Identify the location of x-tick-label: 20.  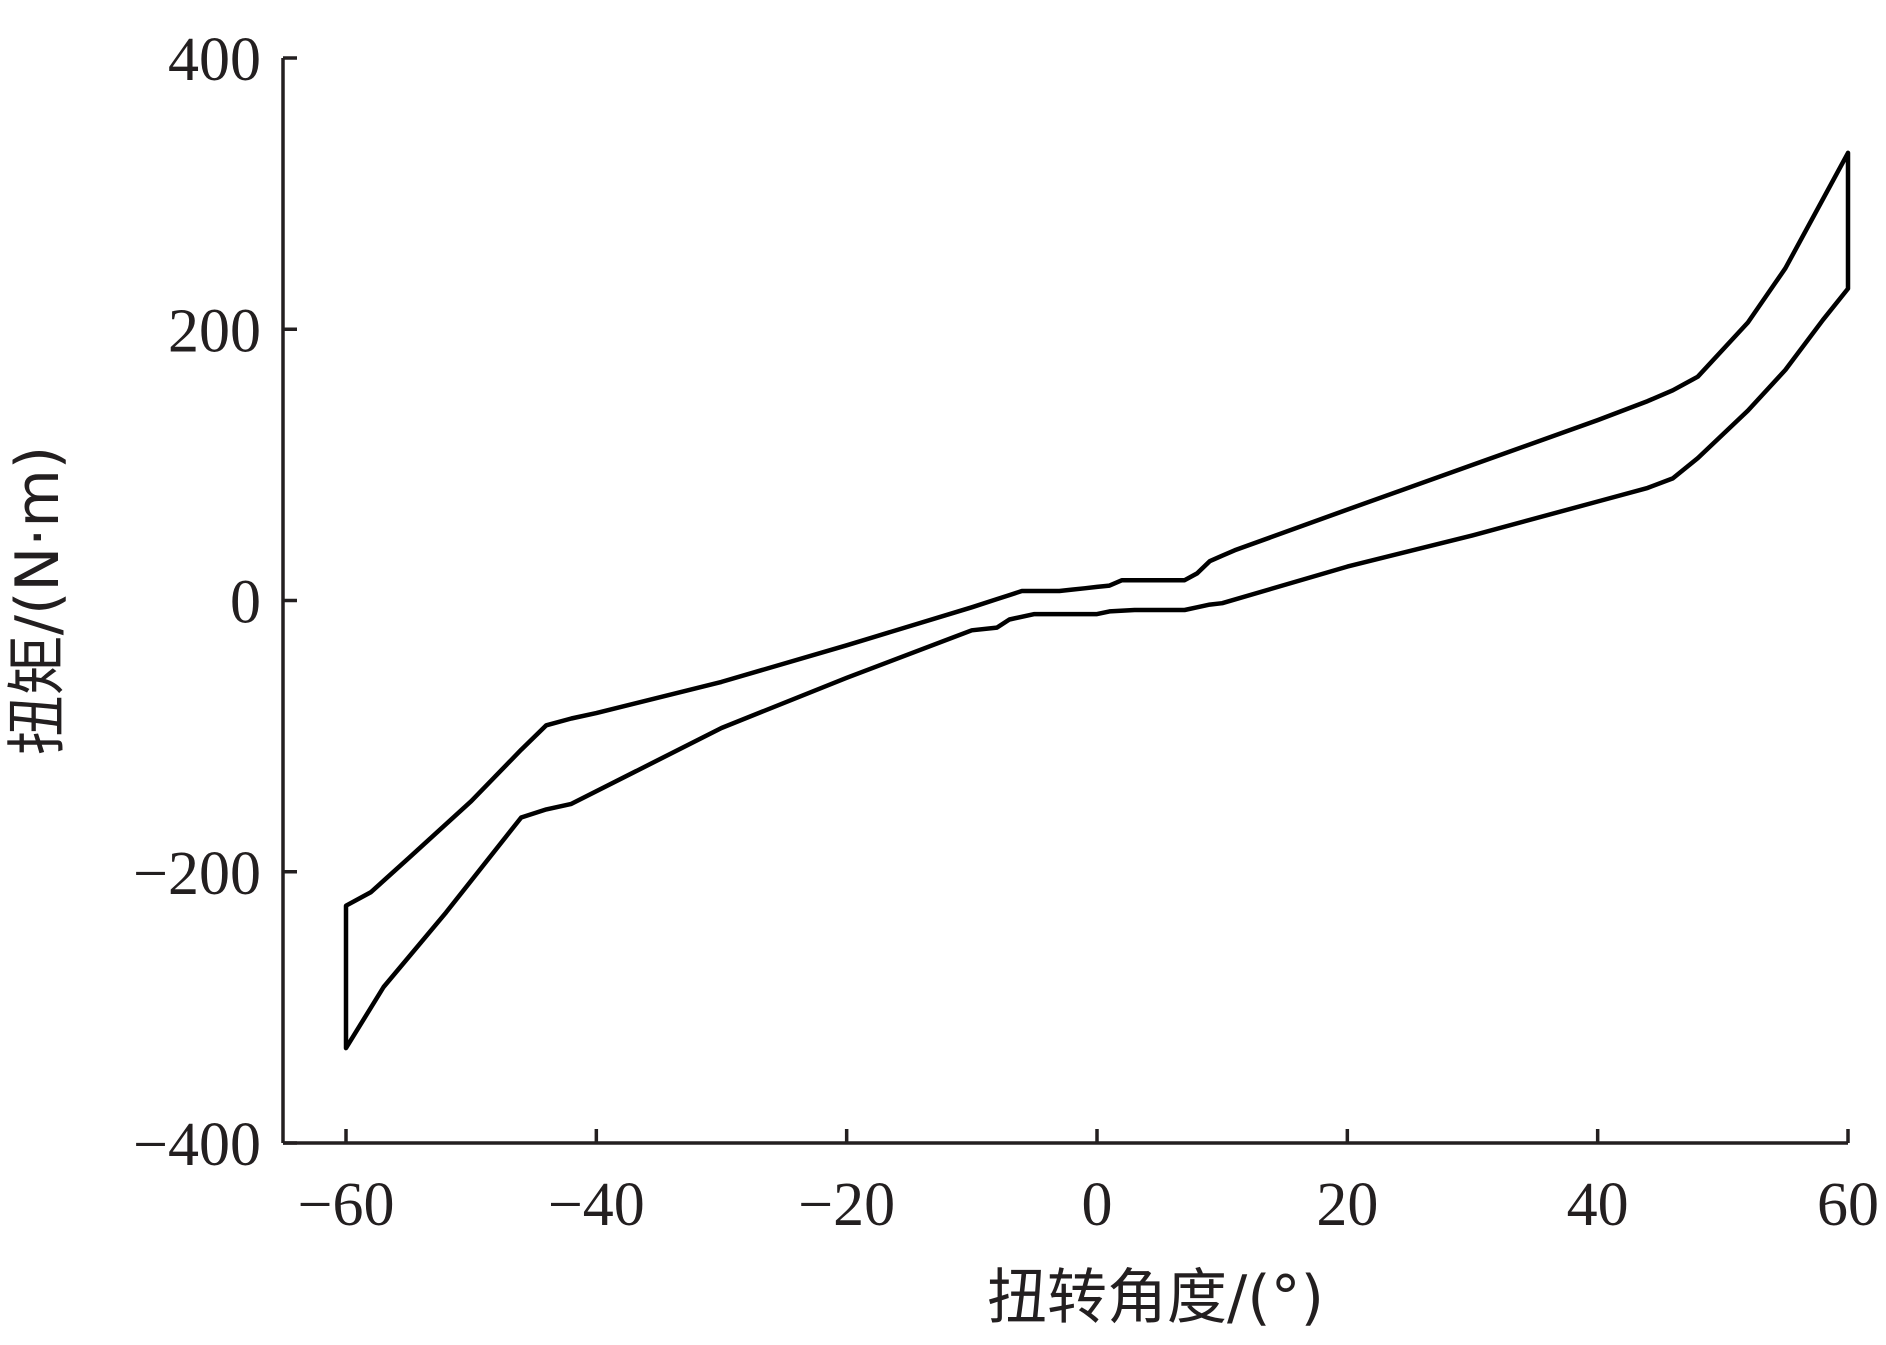
(1347, 1205).